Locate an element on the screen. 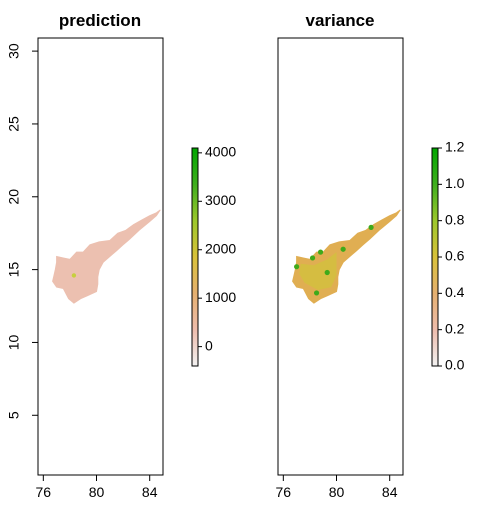 The width and height of the screenshot is (480, 519). prediction-colorbar: 0 1000 2000 3000 4000 is located at coordinates (213, 255).